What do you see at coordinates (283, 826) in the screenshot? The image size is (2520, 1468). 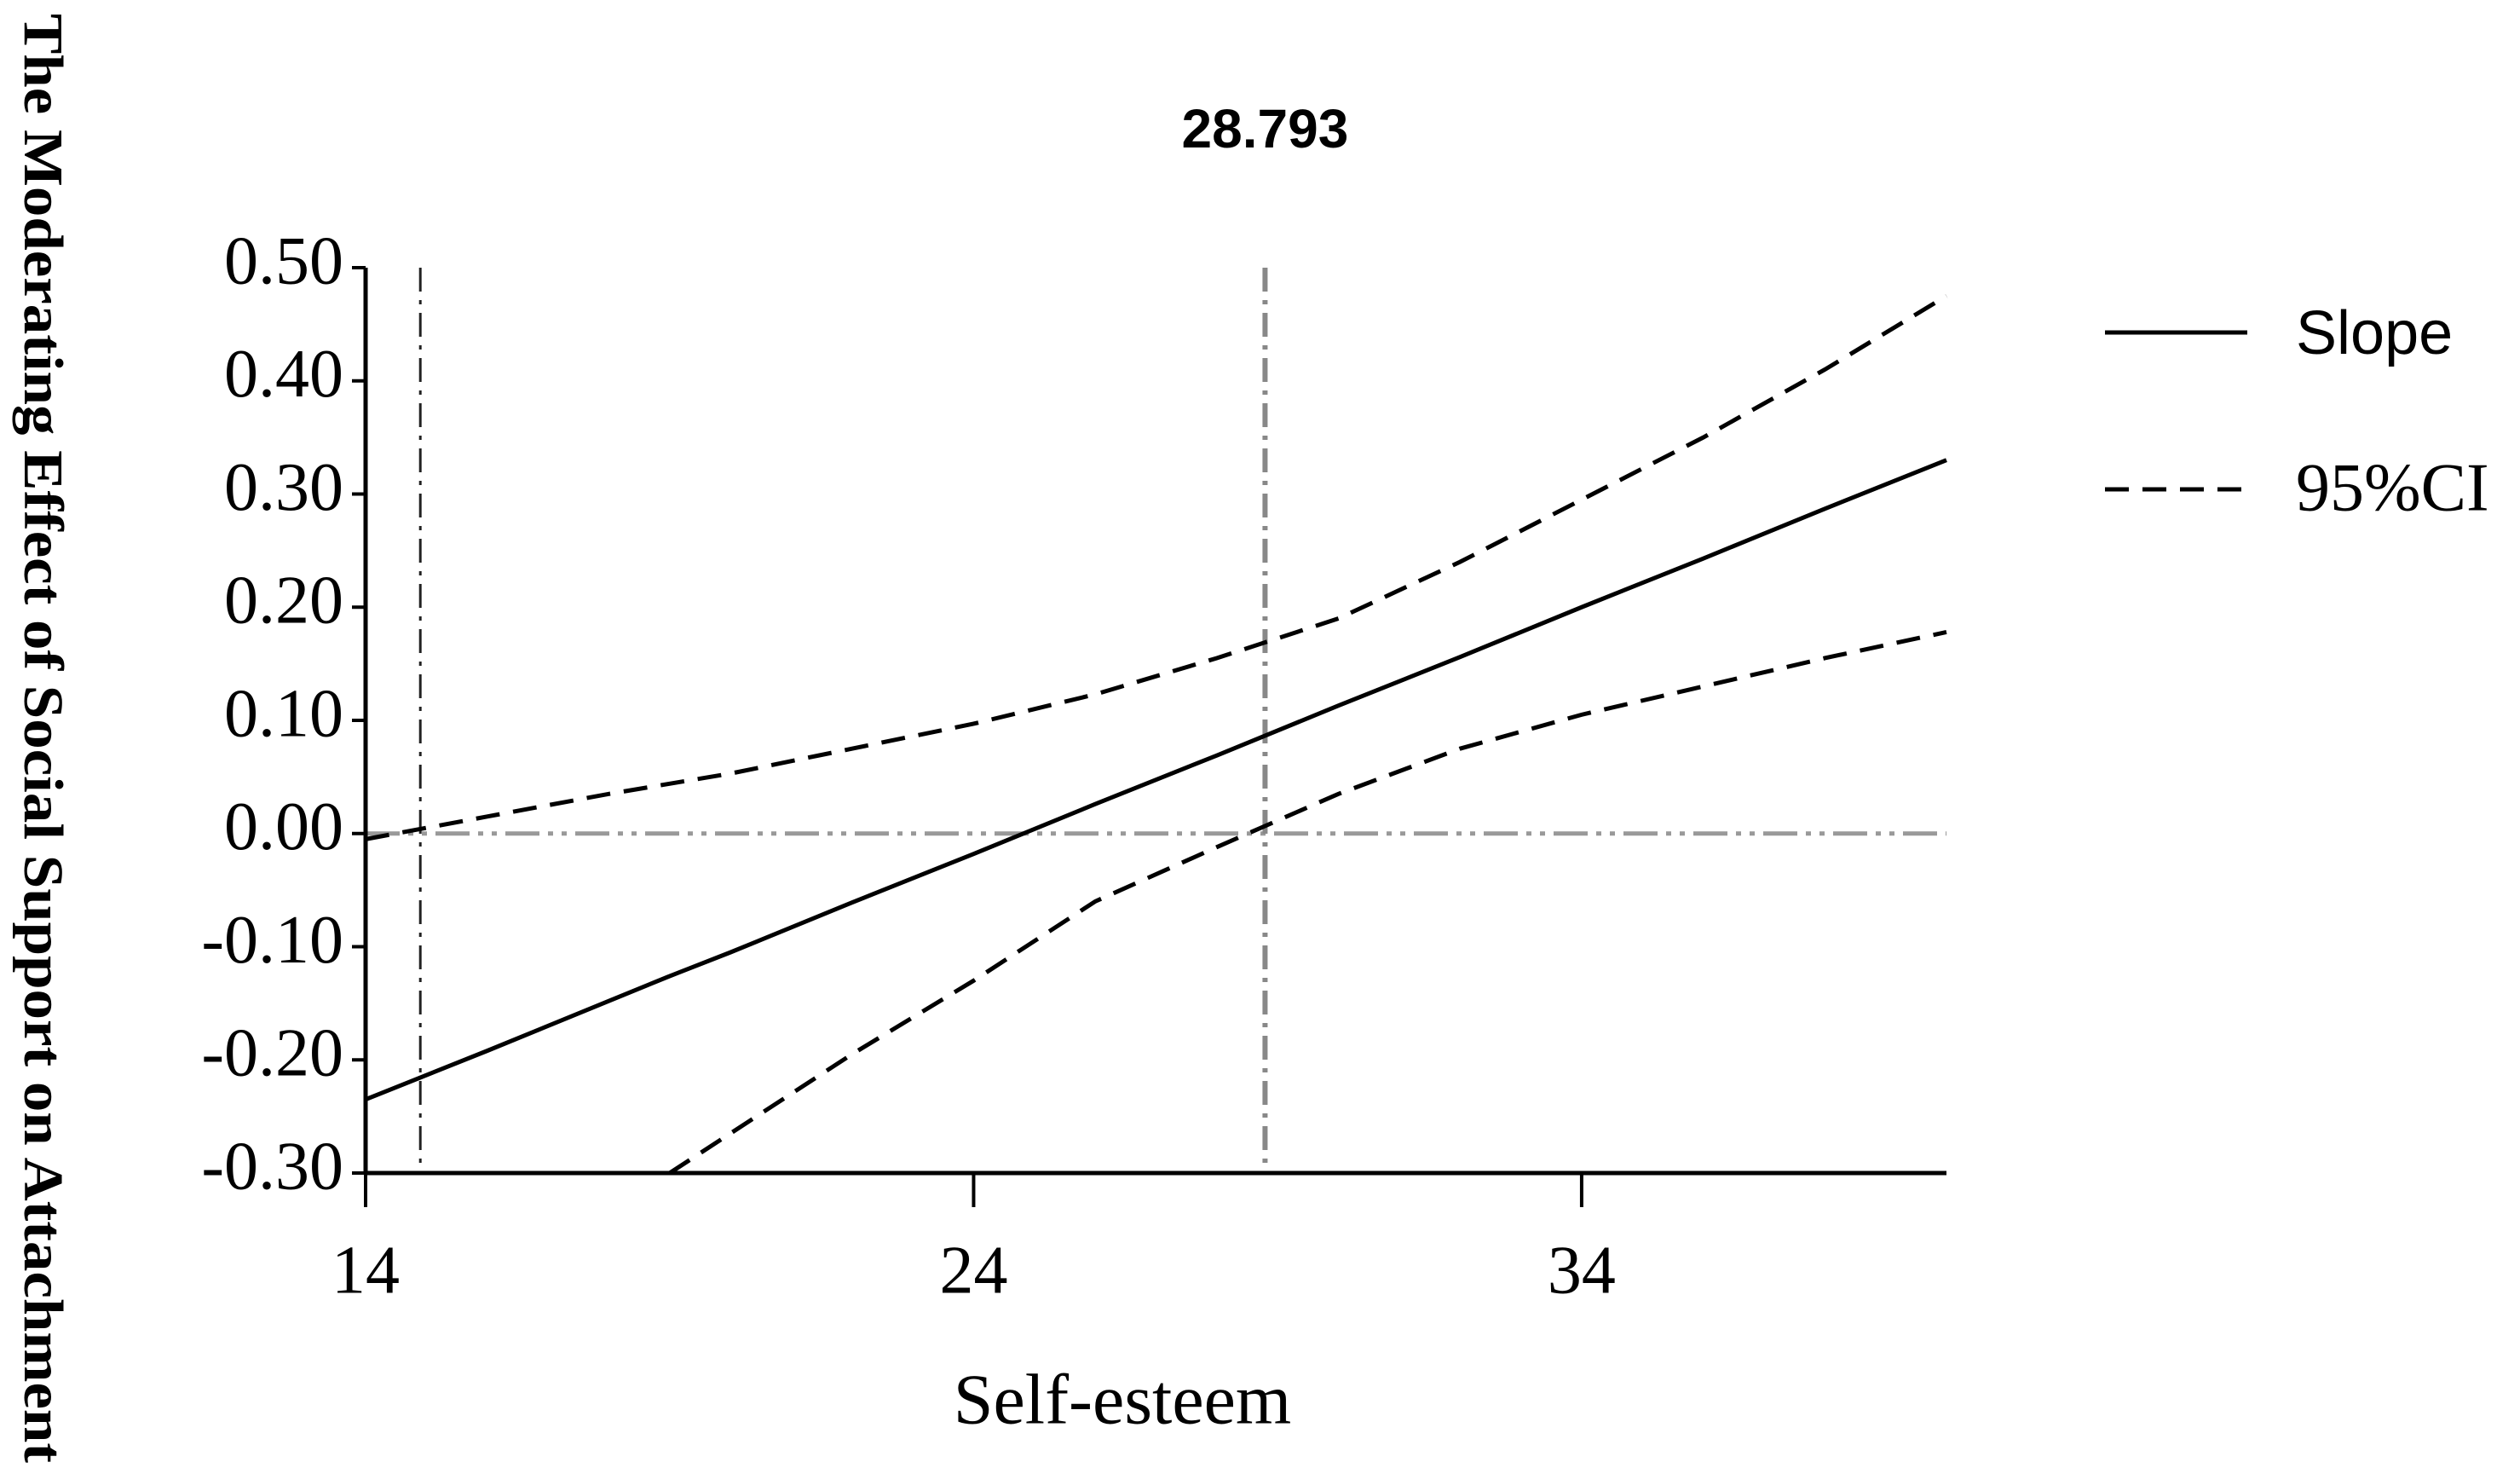 I see `y-tick-label: 0.00` at bounding box center [283, 826].